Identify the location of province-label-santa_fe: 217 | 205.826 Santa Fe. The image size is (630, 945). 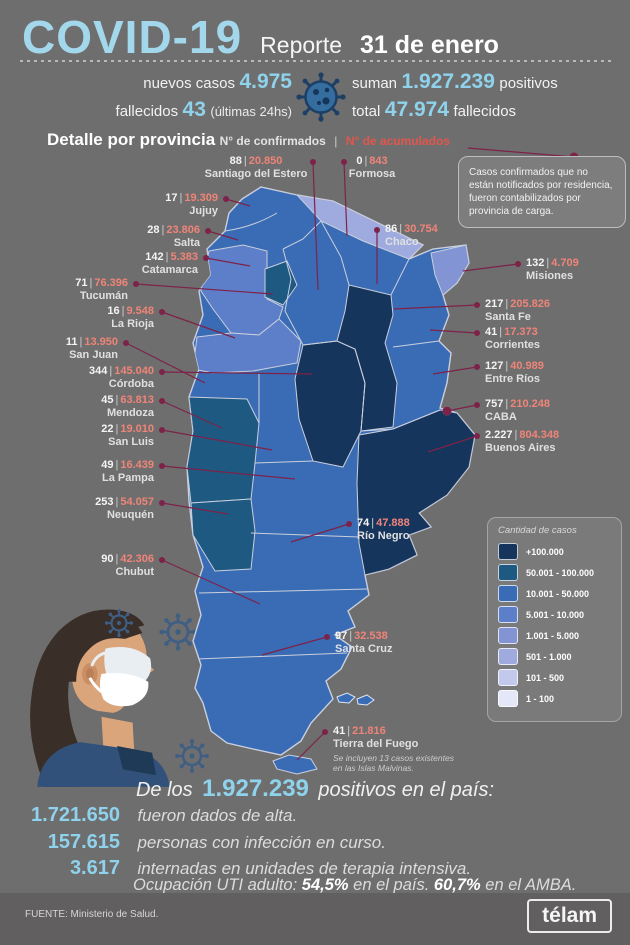
(545, 311).